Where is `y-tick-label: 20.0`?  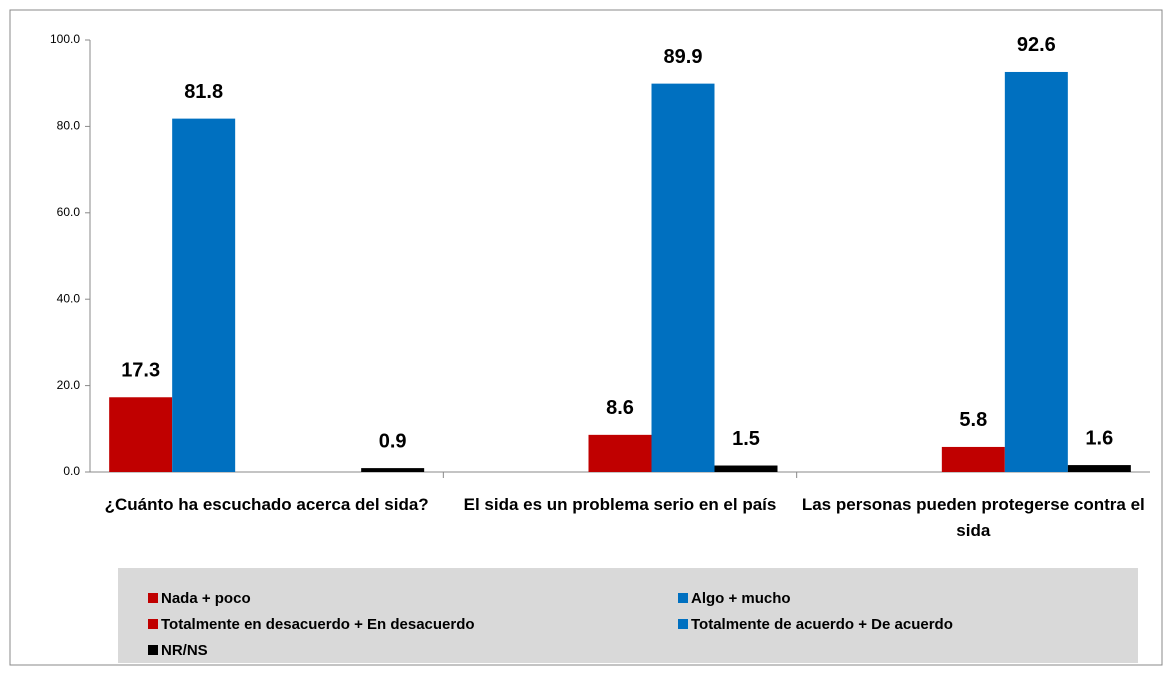 y-tick-label: 20.0 is located at coordinates (69, 385).